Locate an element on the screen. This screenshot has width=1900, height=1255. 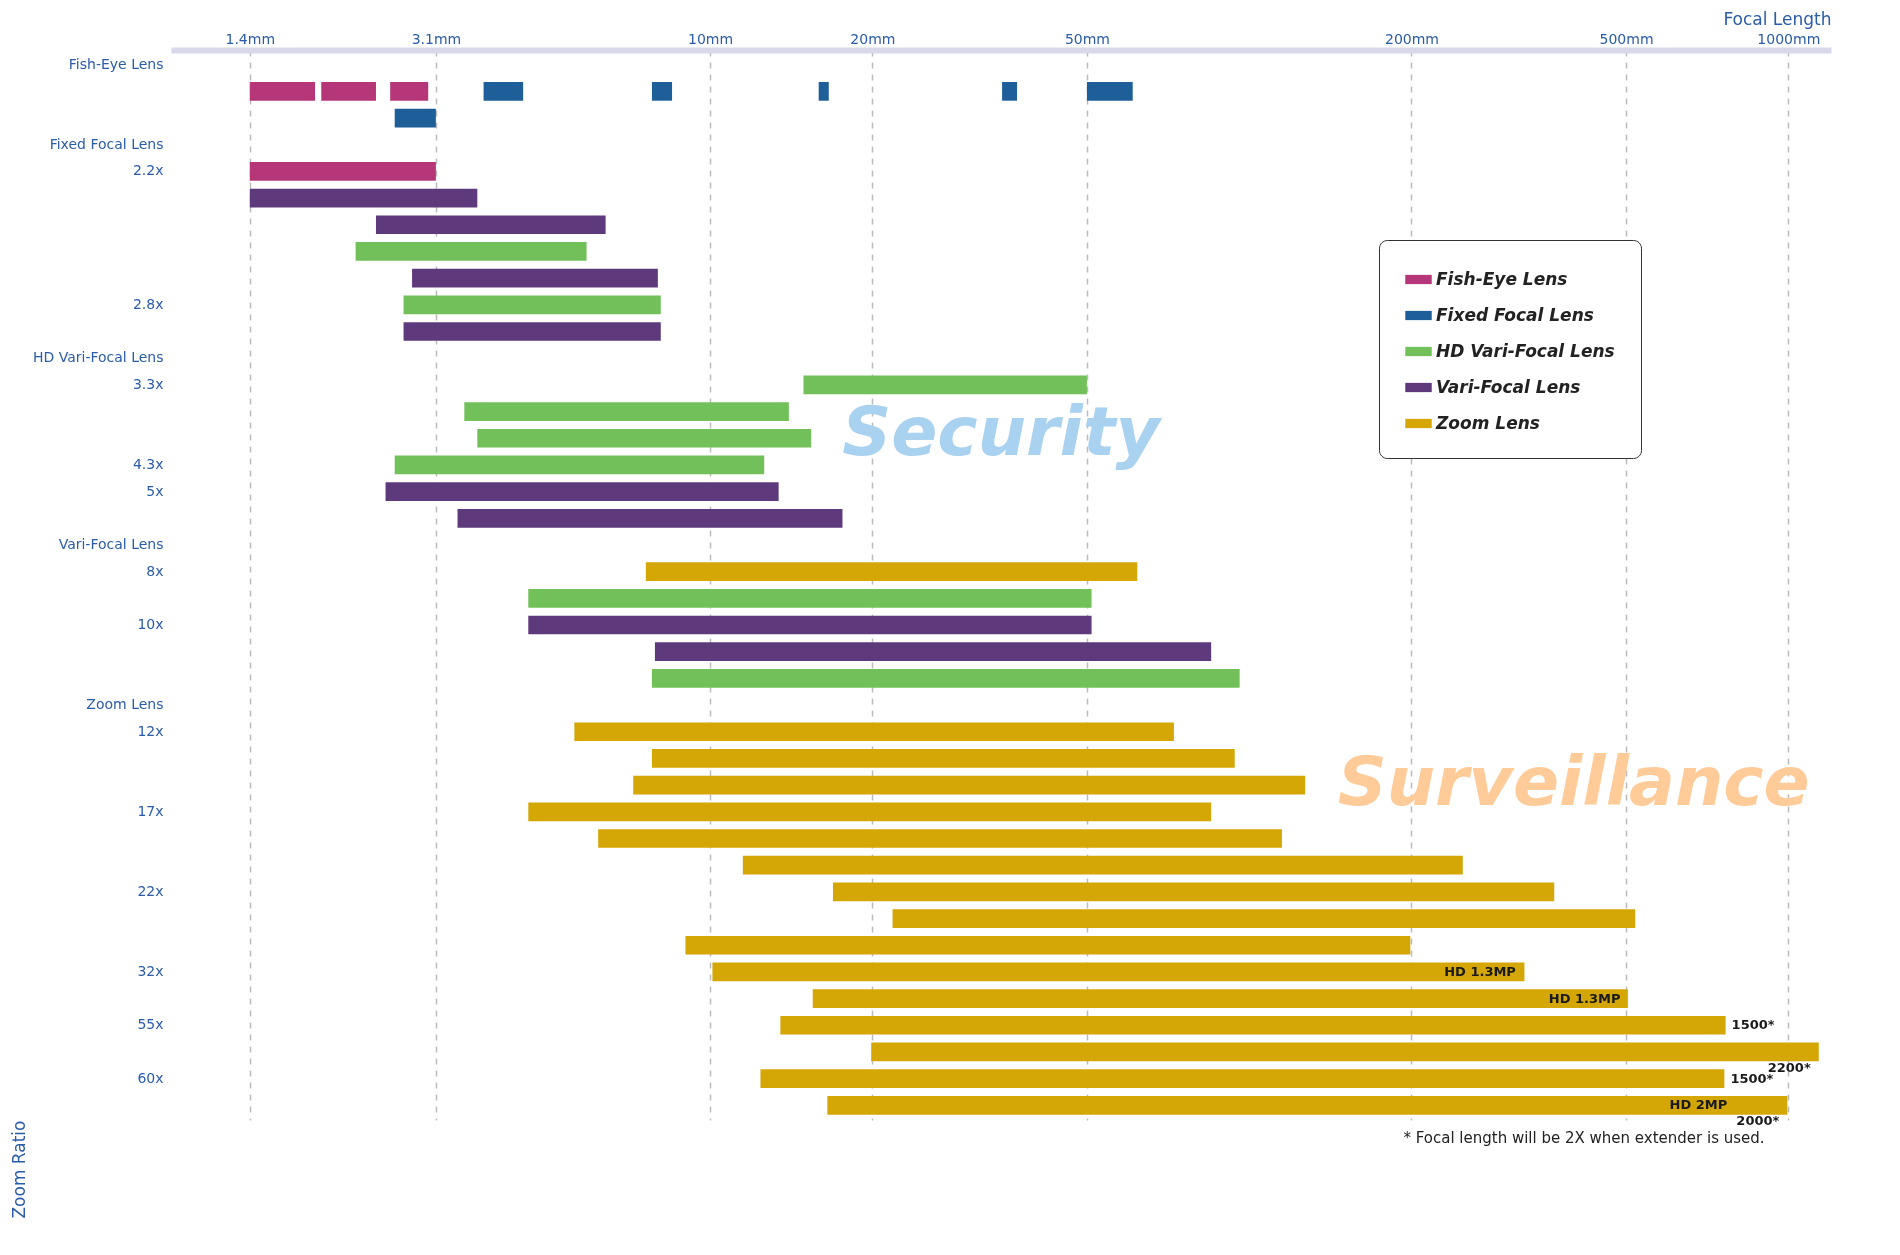
y-tick-label: 8x is located at coordinates (155, 570).